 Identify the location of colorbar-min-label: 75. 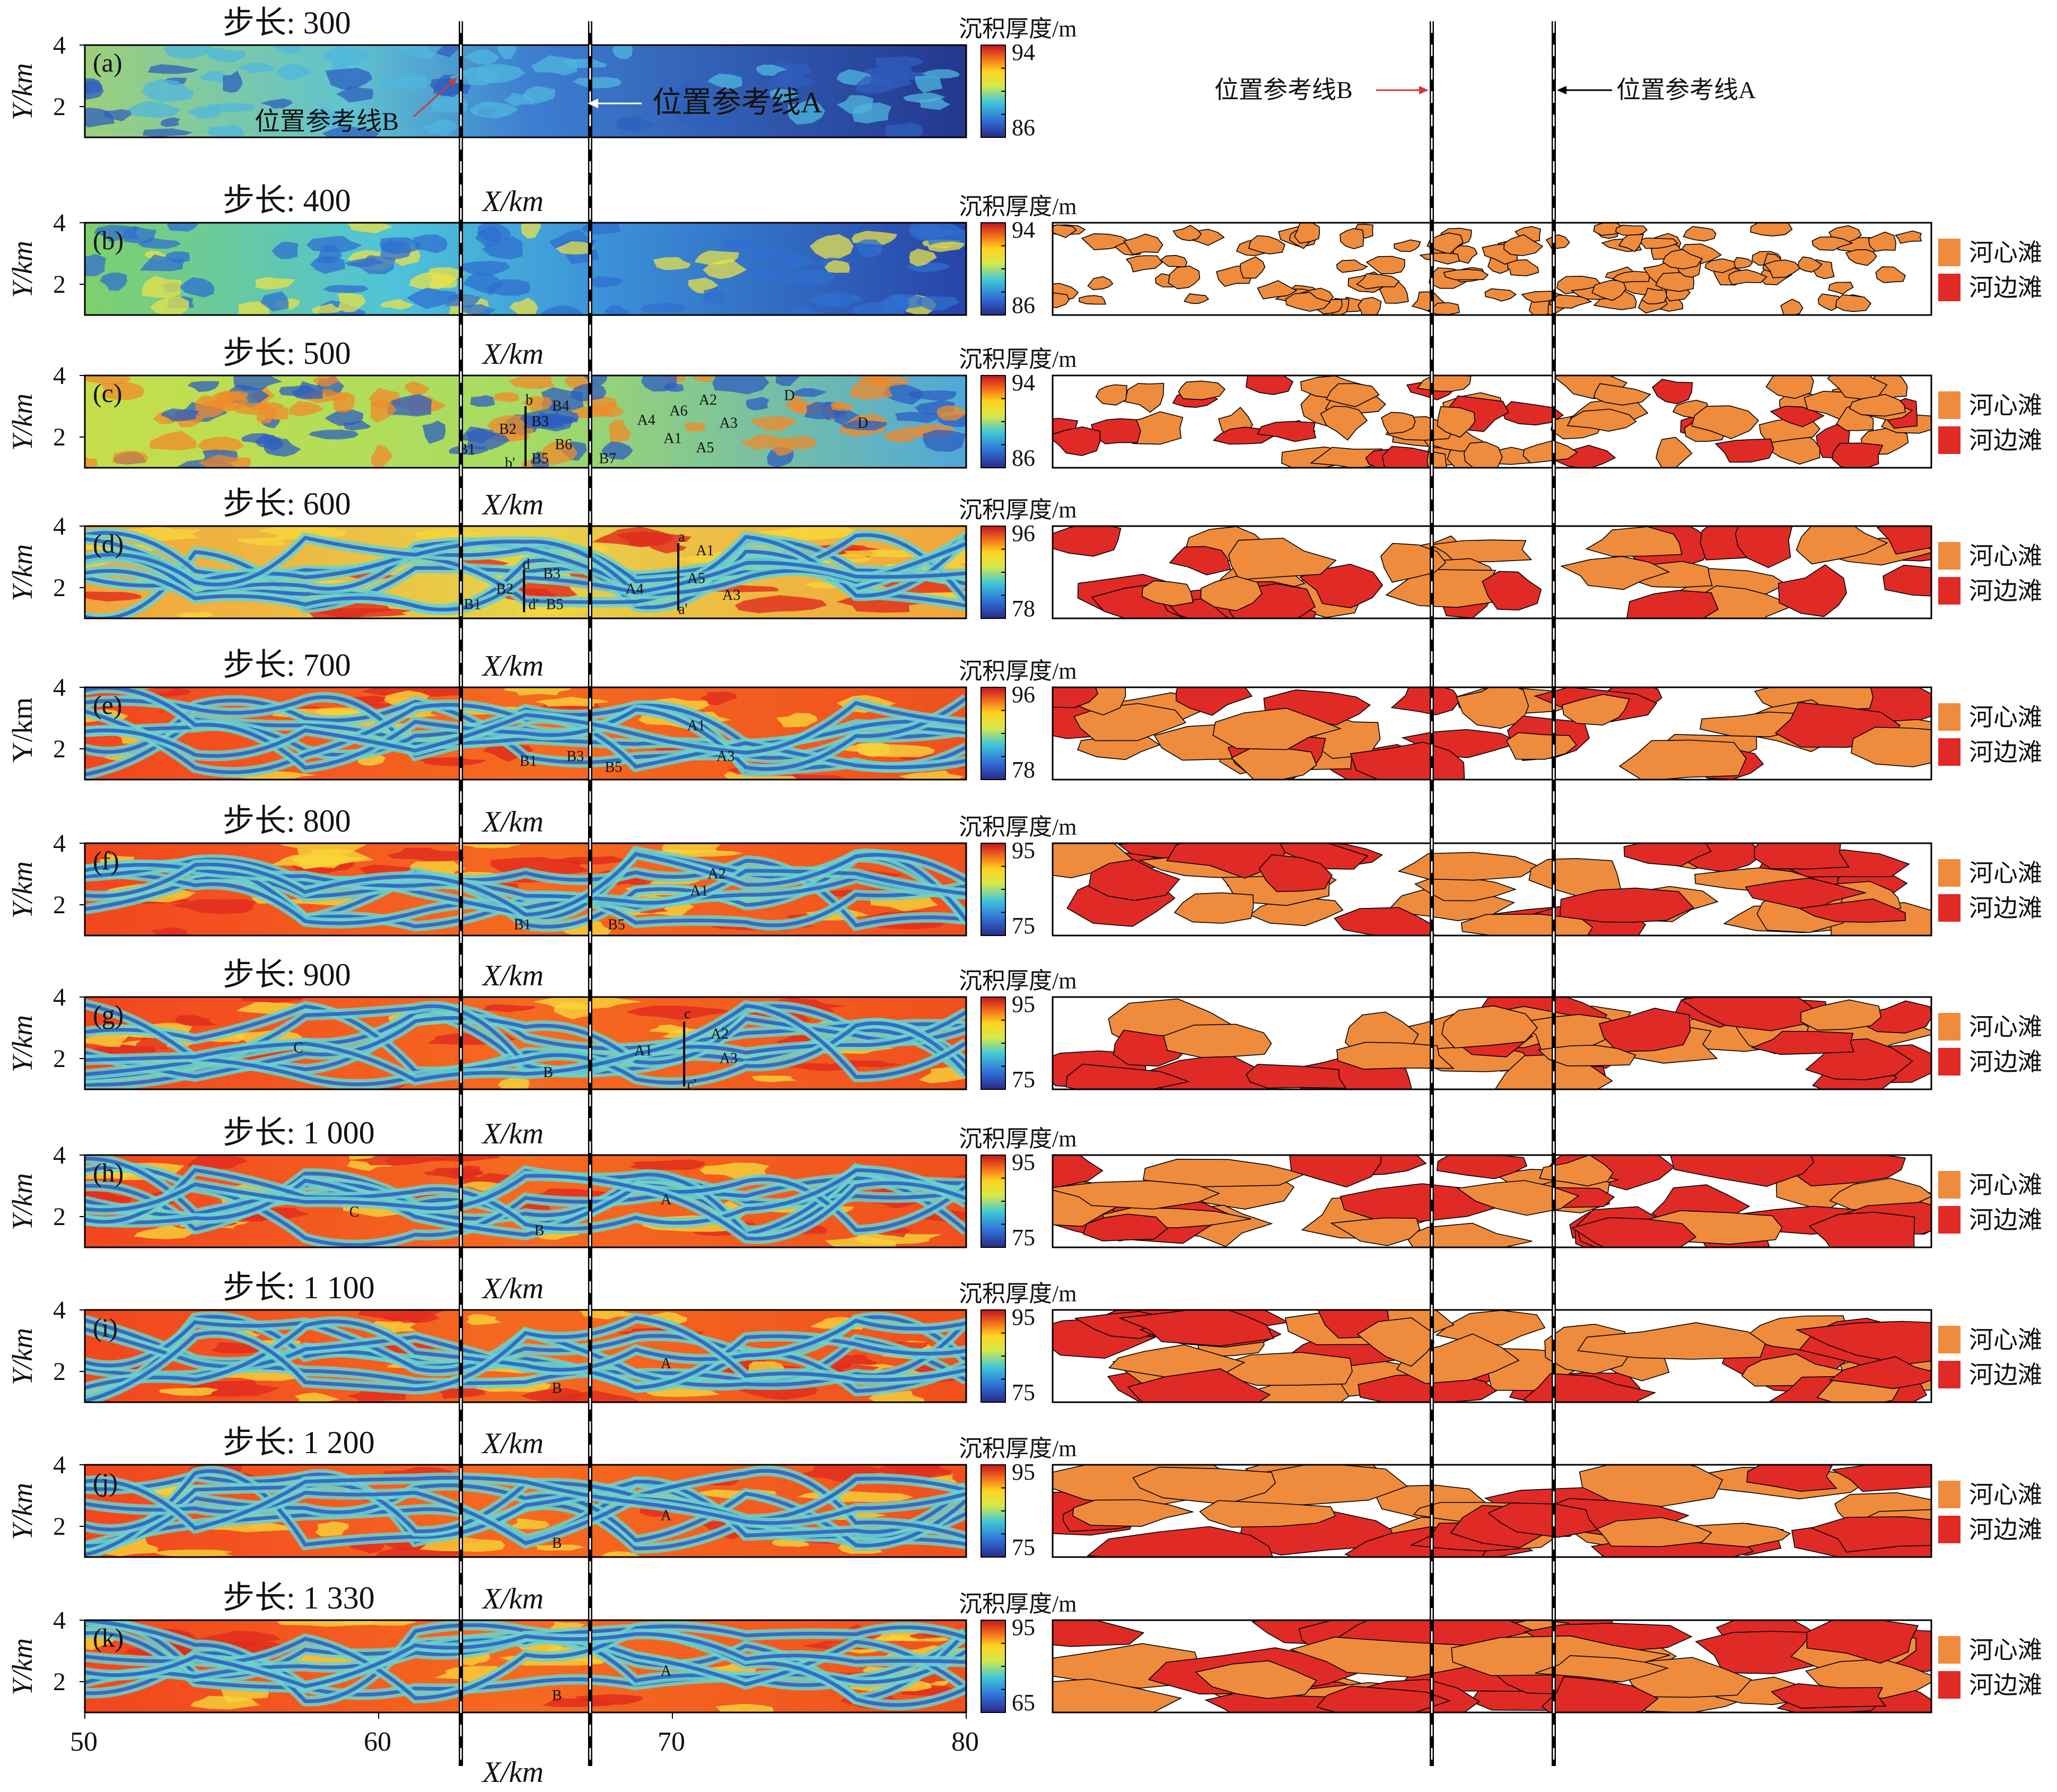
(1023, 1238).